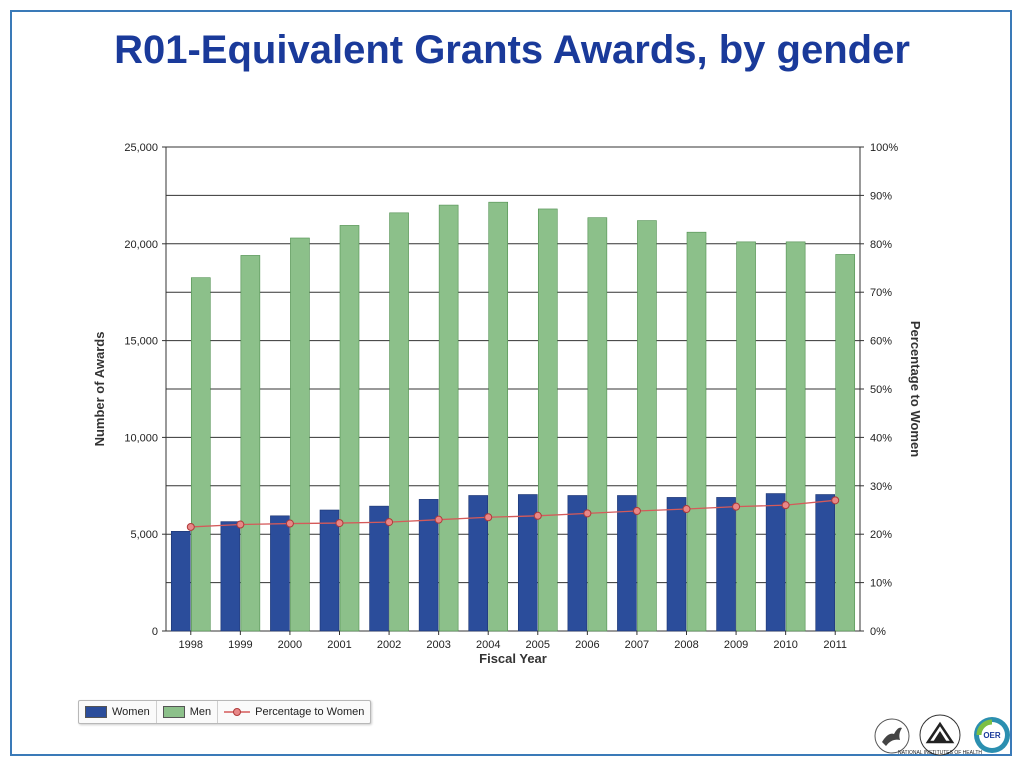 The image size is (1024, 768). I want to click on nih-logo-icon: NATIONAL INSTITUTES OF HEALTH, so click(940, 735).